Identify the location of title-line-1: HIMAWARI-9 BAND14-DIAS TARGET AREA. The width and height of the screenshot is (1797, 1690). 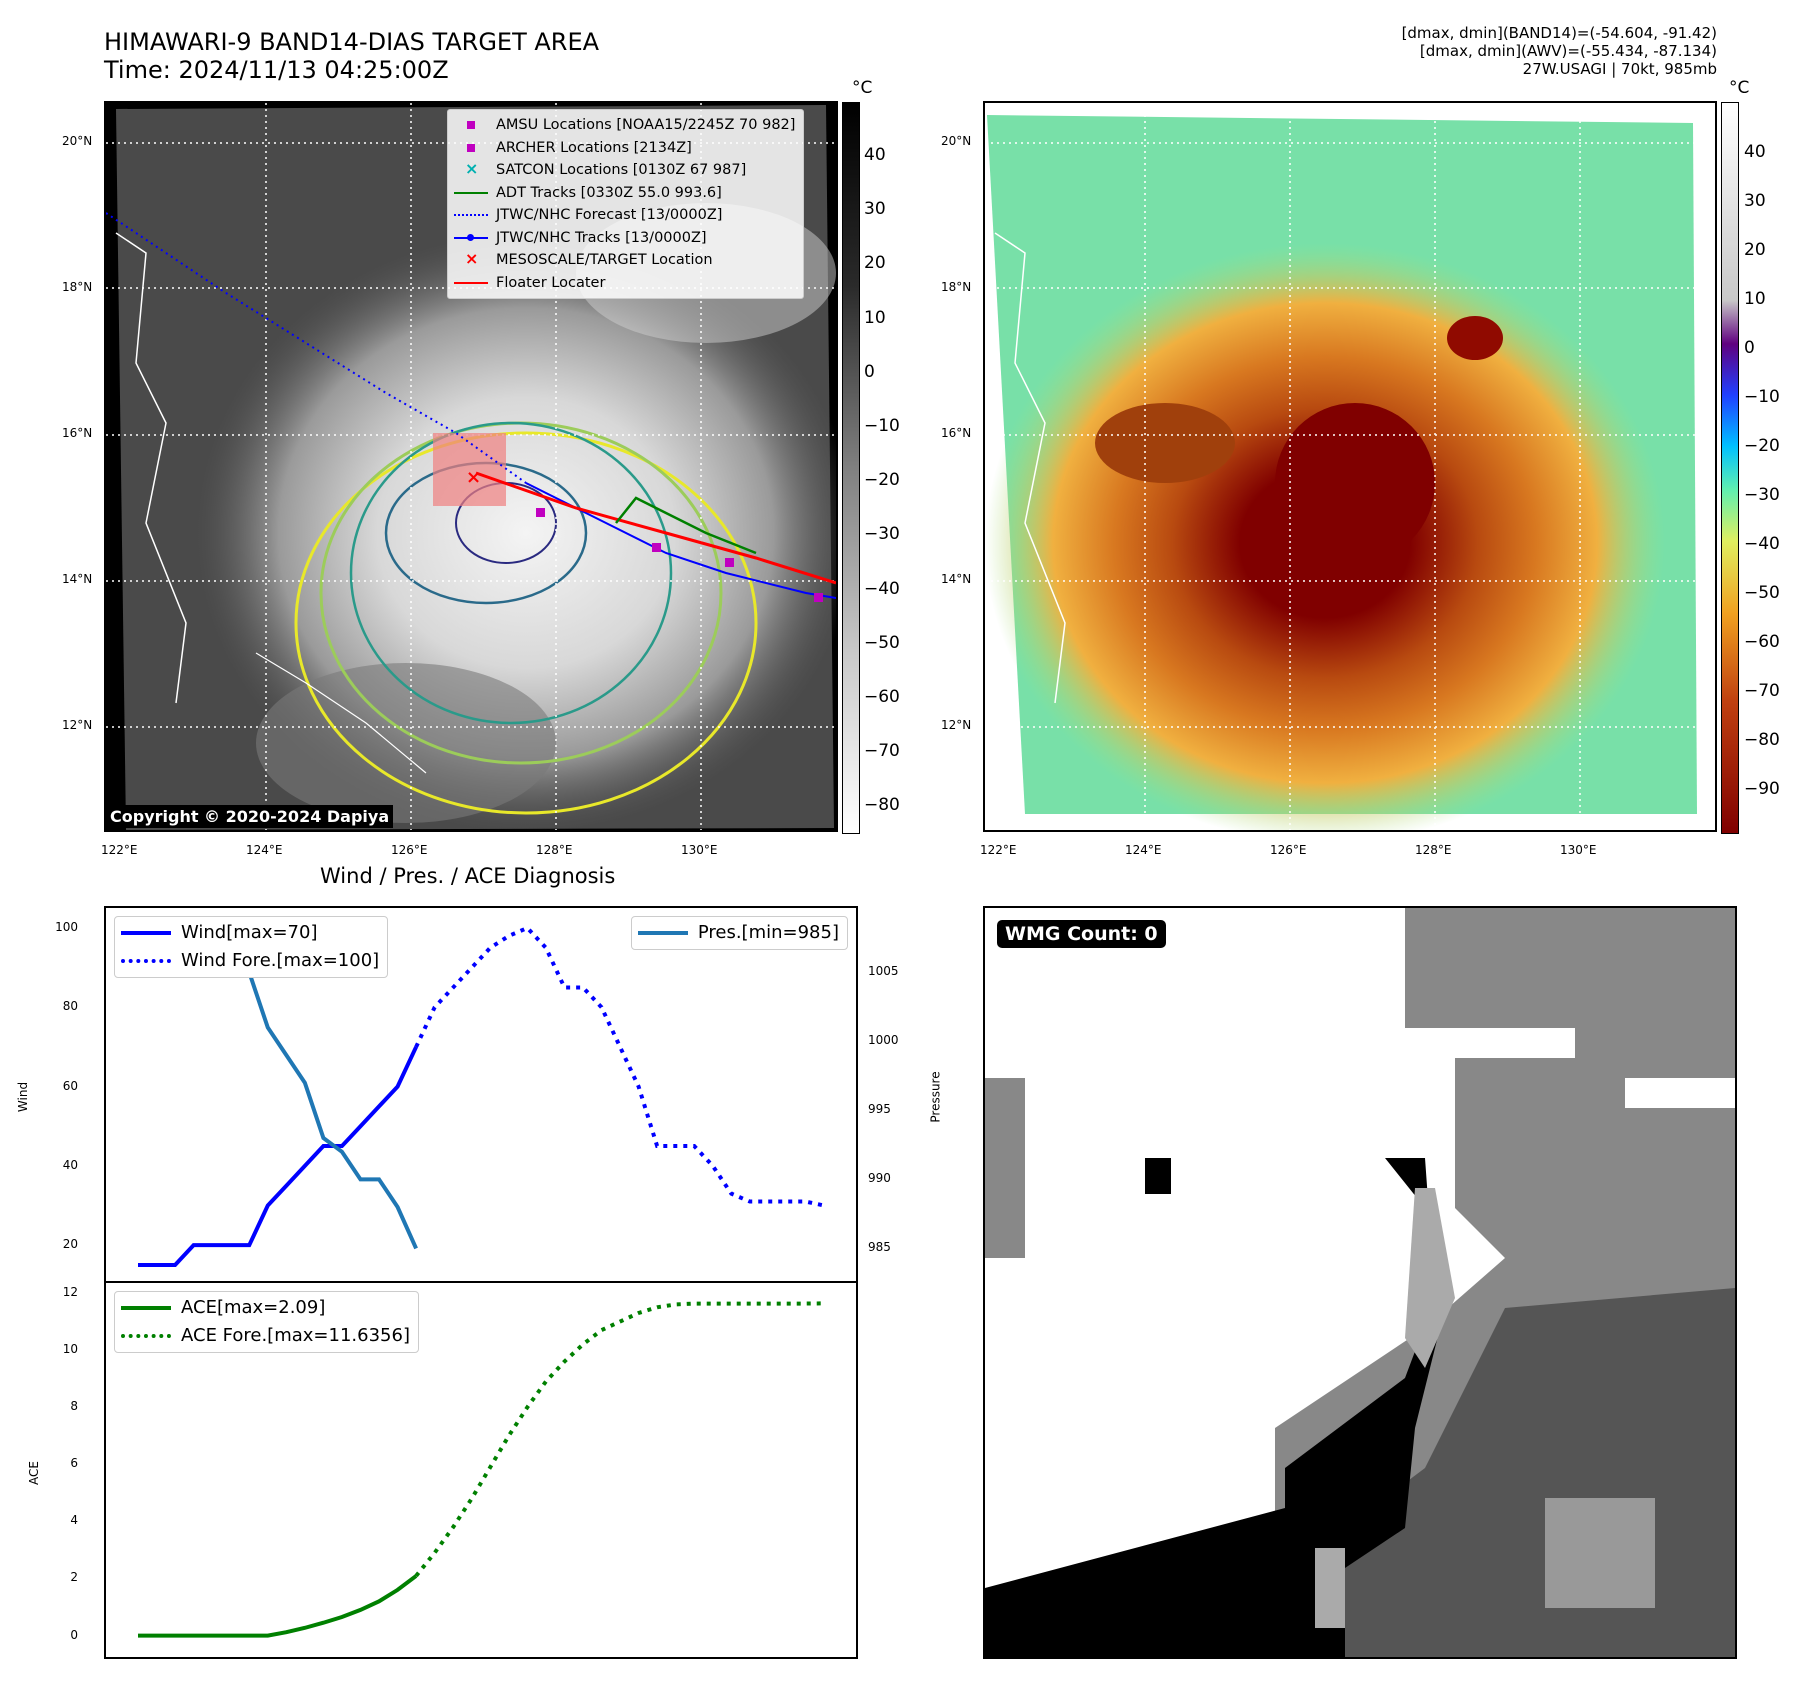
(352, 42).